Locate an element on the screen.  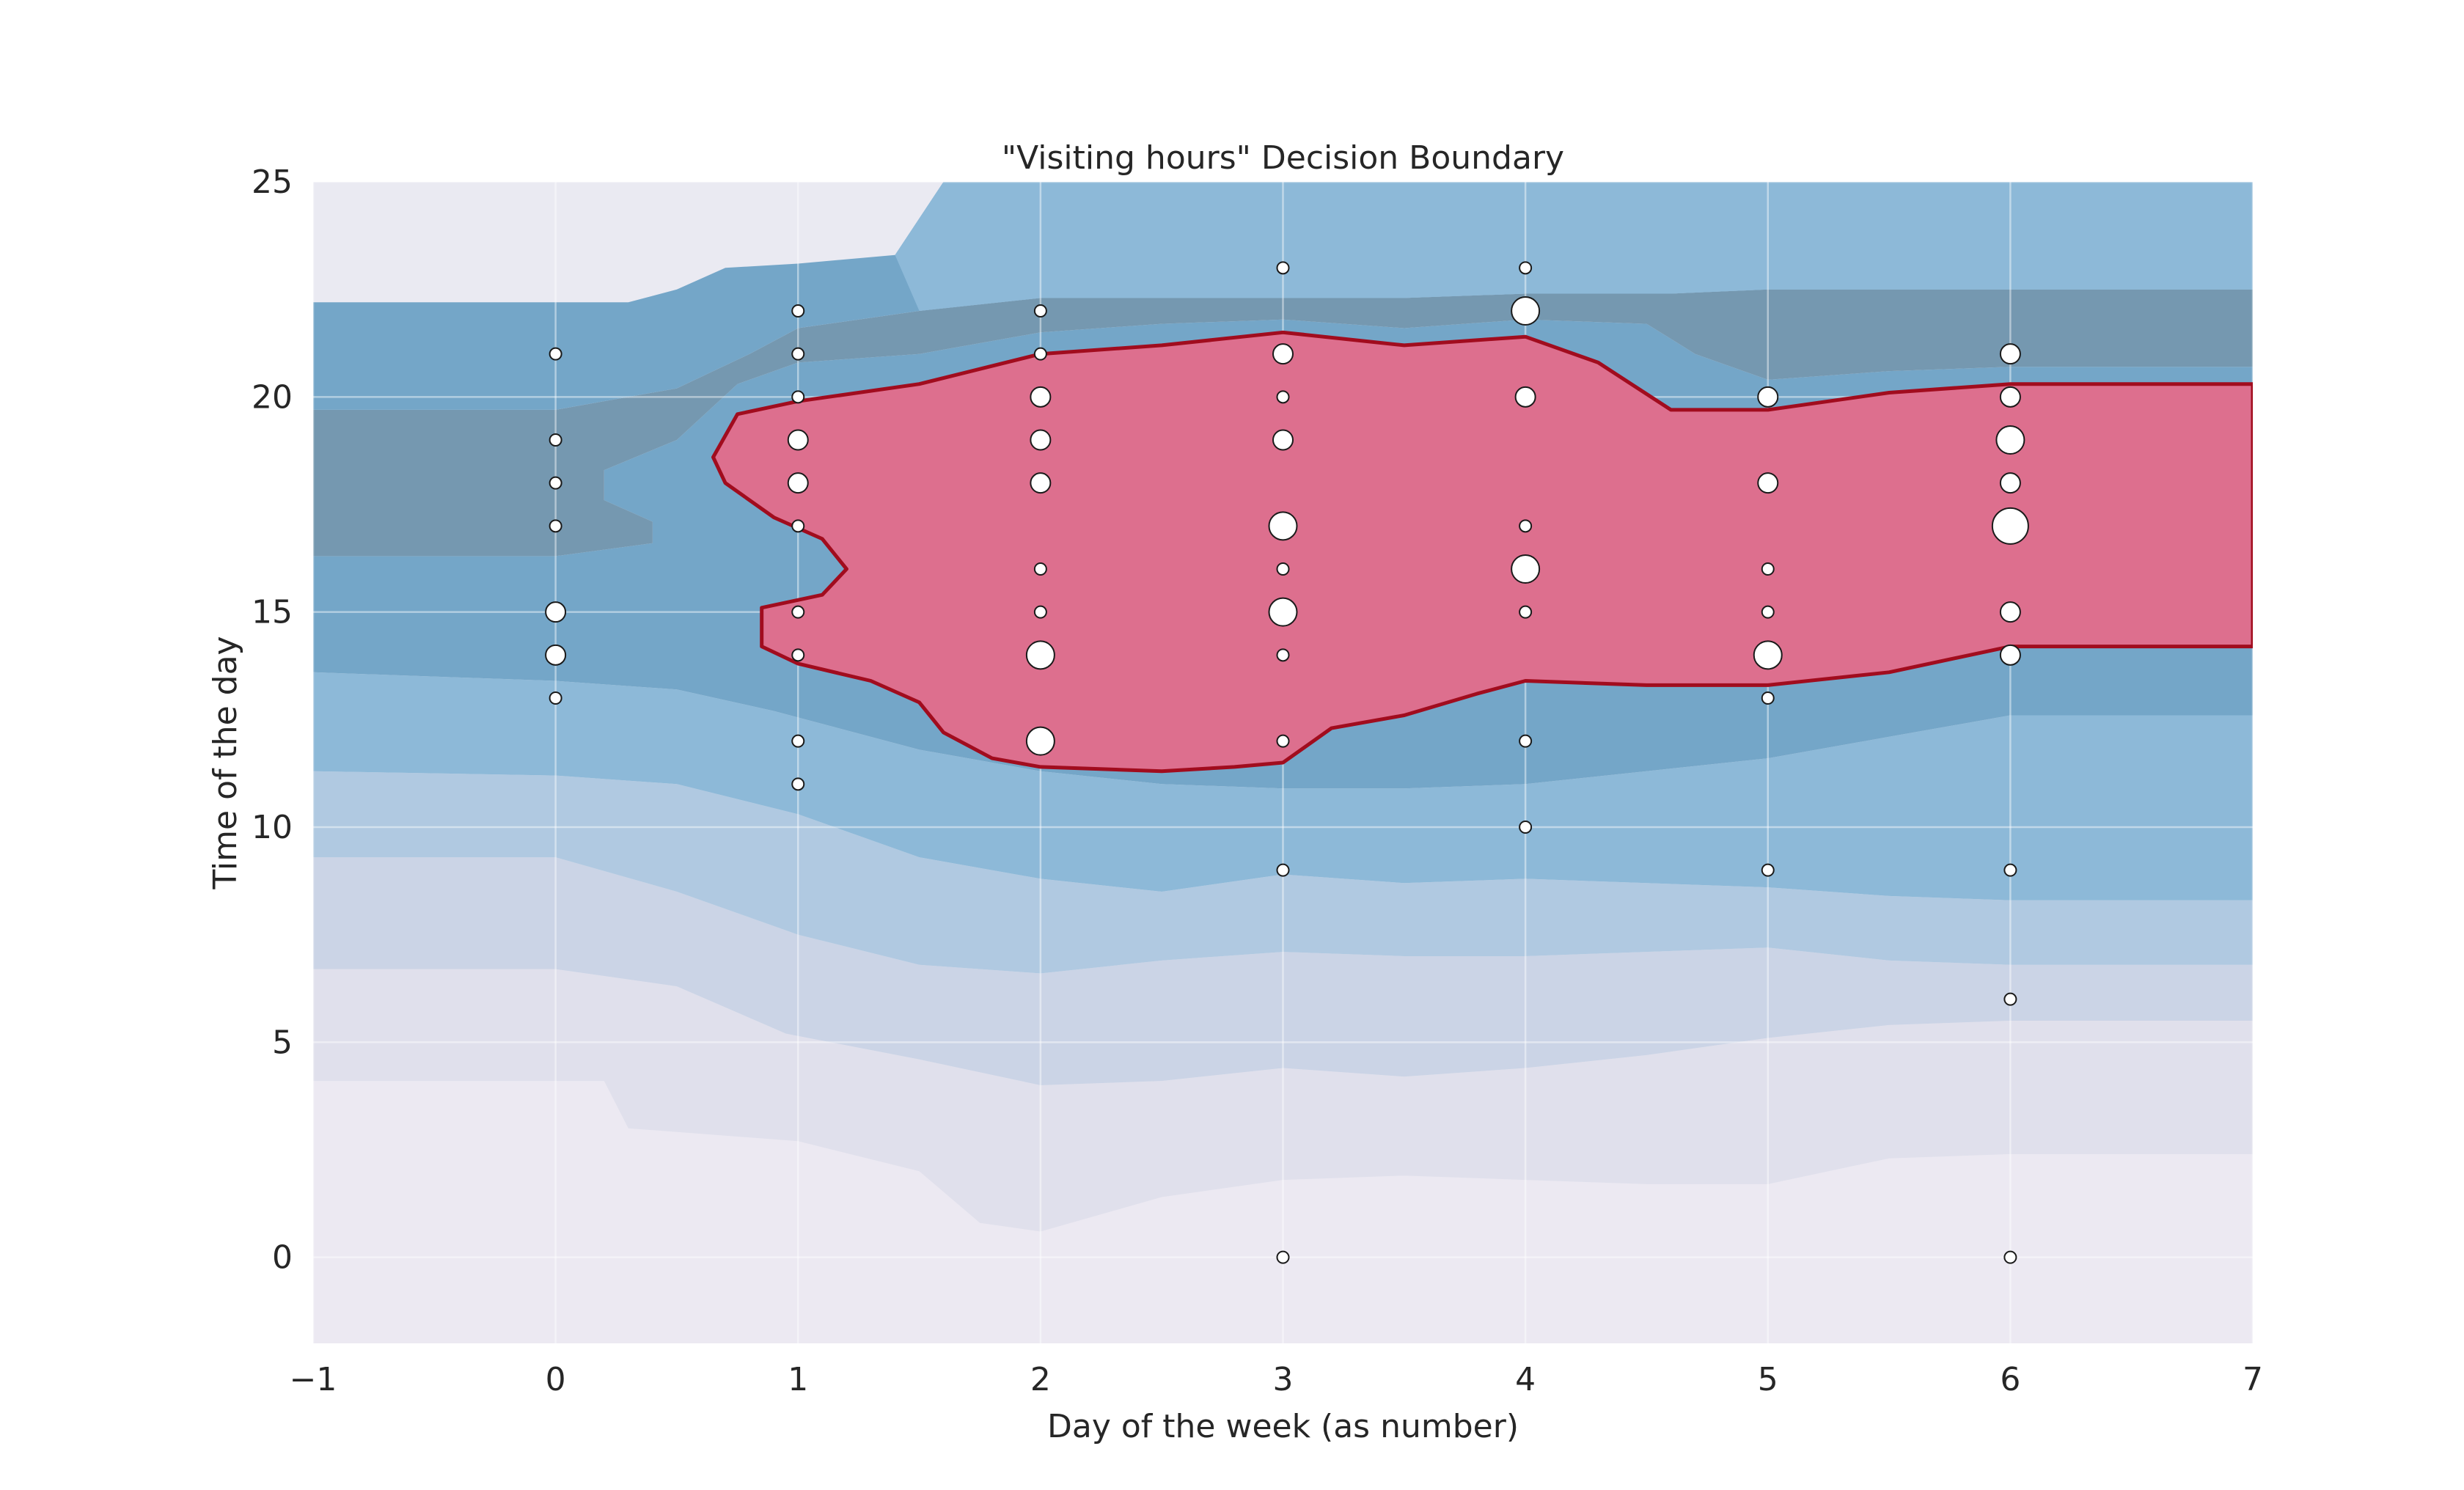
x-tick-label: 7 is located at coordinates (2253, 1379).